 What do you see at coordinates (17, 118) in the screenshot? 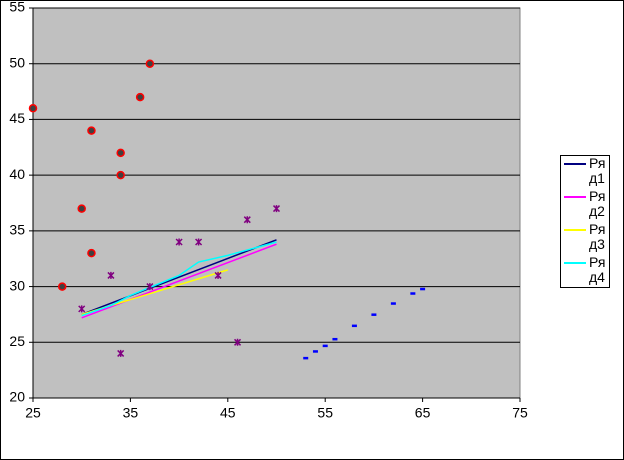
I see `y-tick-label: 45` at bounding box center [17, 118].